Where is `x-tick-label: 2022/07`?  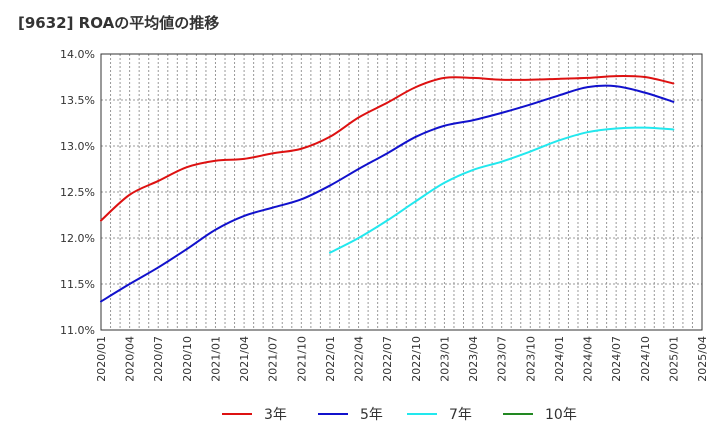
x-tick-label: 2022/07 is located at coordinates (387, 359).